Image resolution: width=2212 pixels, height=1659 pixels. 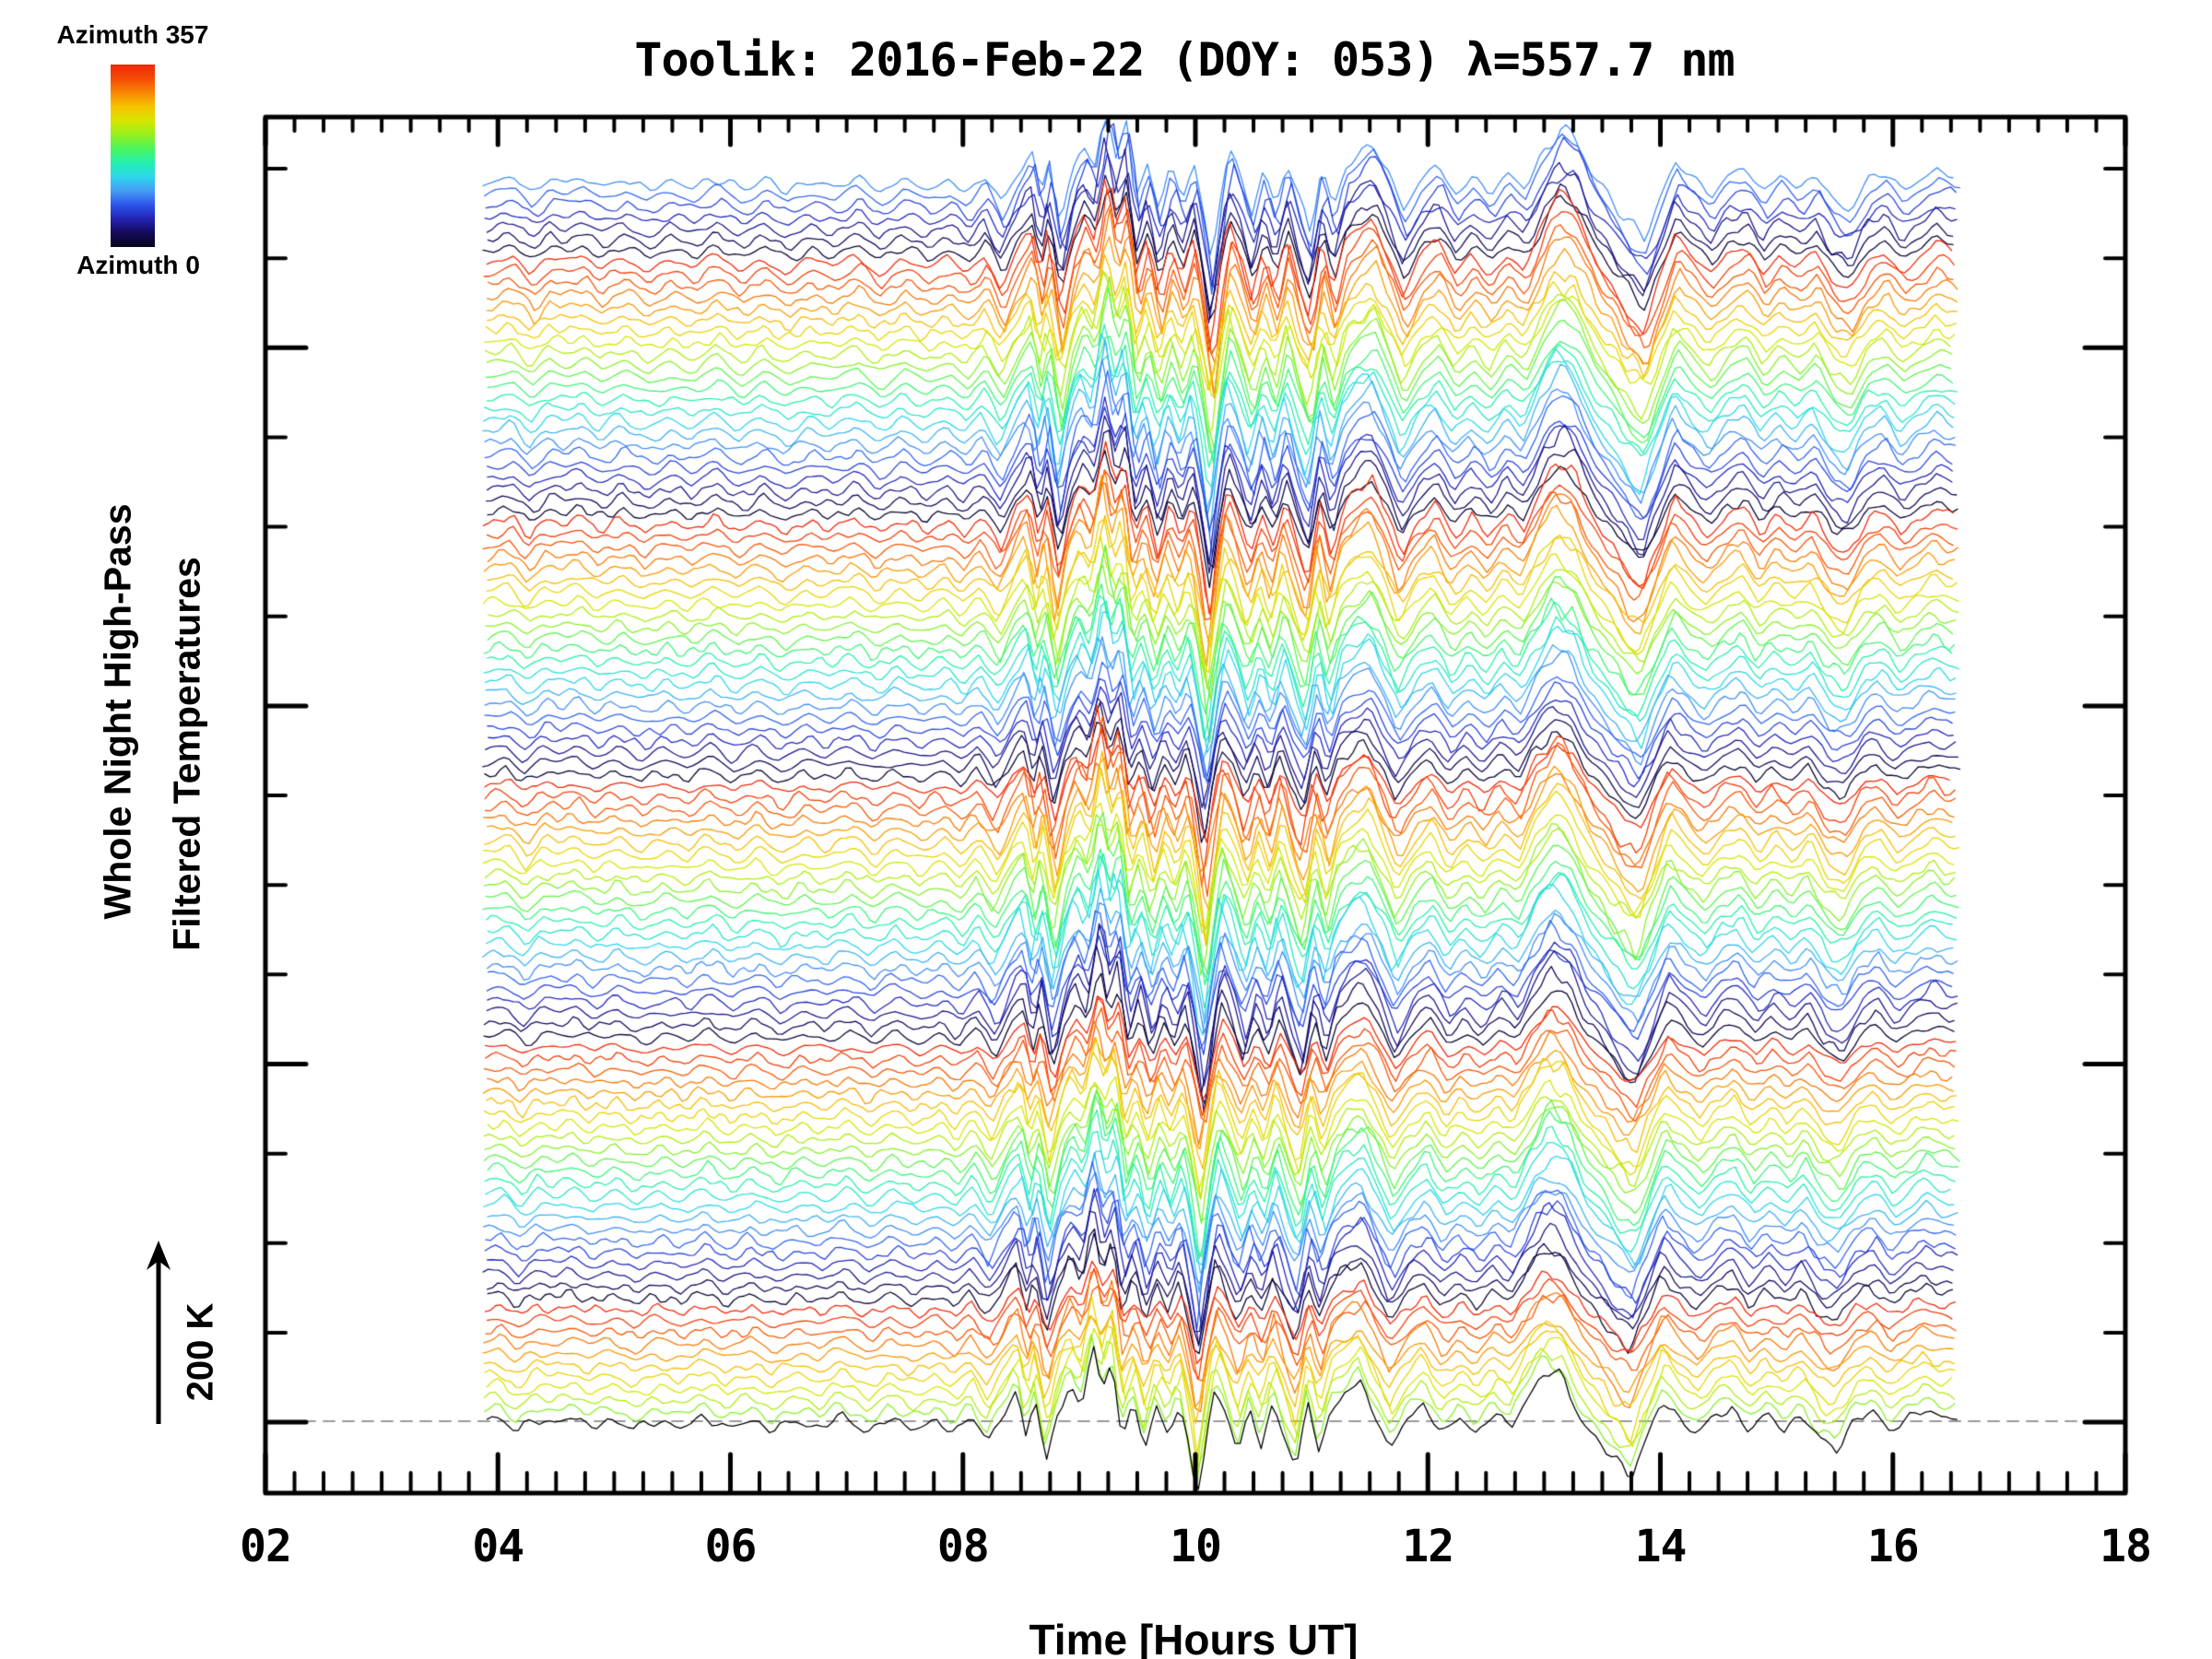 I want to click on x-tick-label: 16, so click(x=1893, y=1546).